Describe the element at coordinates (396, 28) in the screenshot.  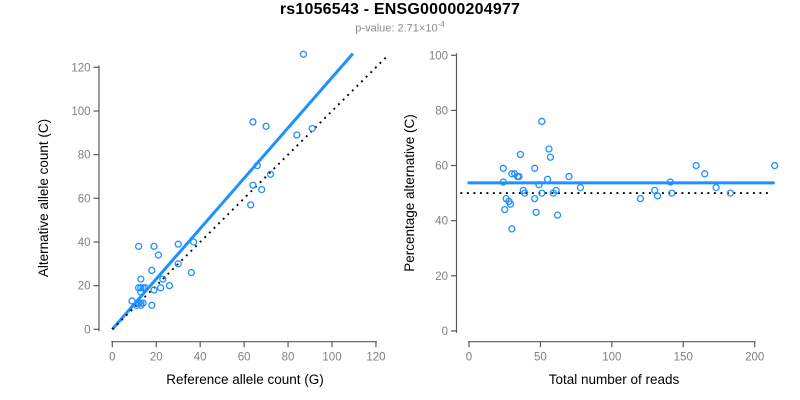
I see `pvalue-text: p-value: 2.71×10` at that location.